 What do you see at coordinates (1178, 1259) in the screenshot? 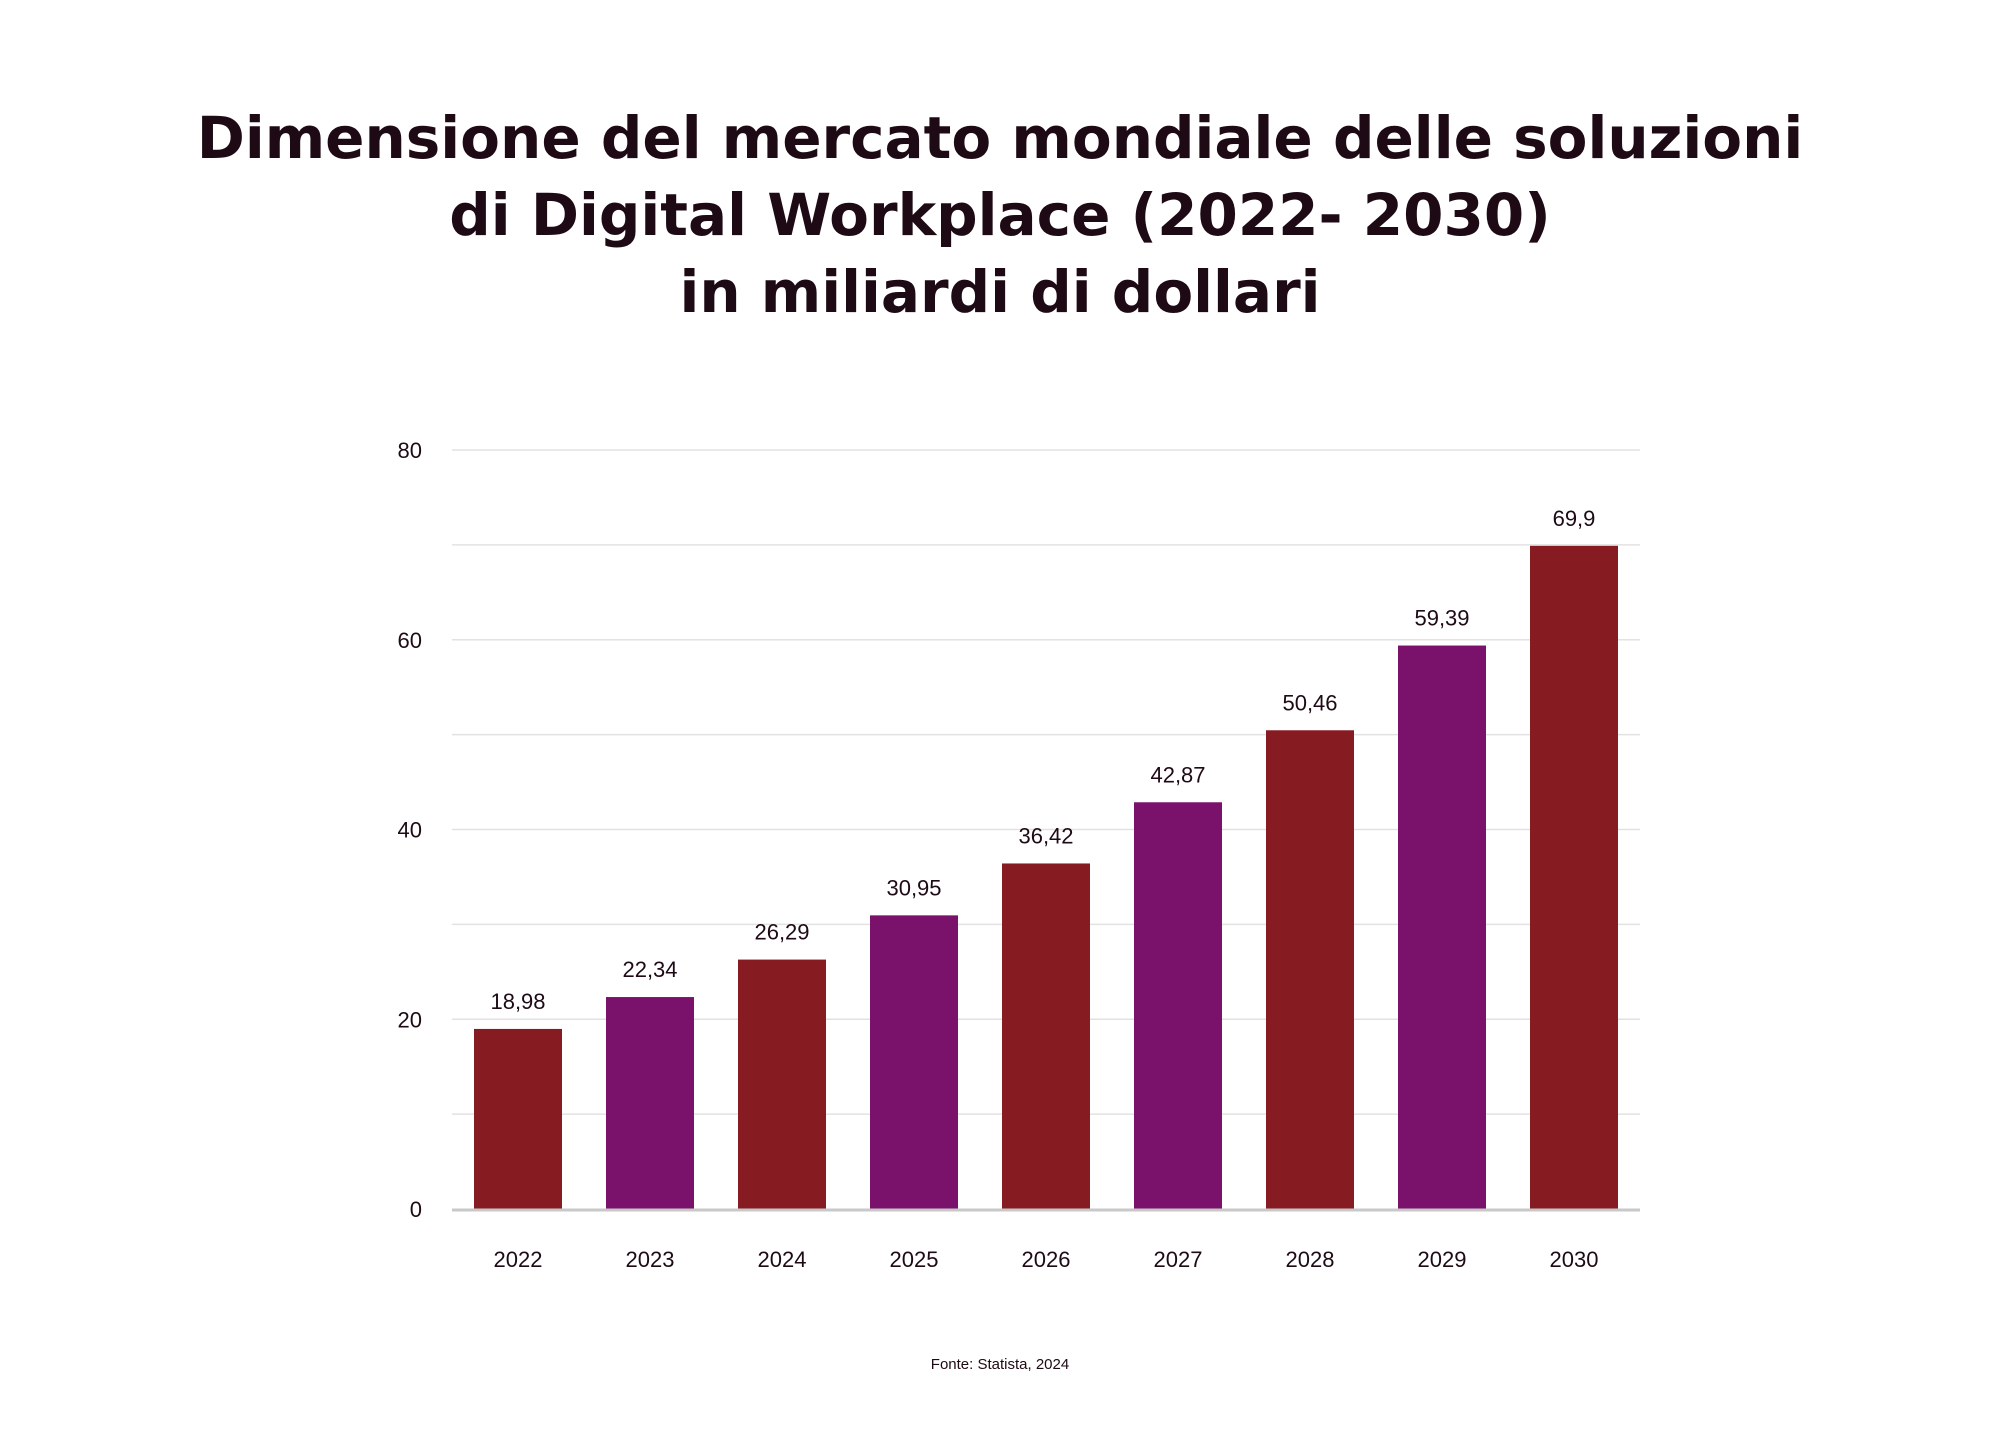
I see `x-tick-label-2027: 2027` at bounding box center [1178, 1259].